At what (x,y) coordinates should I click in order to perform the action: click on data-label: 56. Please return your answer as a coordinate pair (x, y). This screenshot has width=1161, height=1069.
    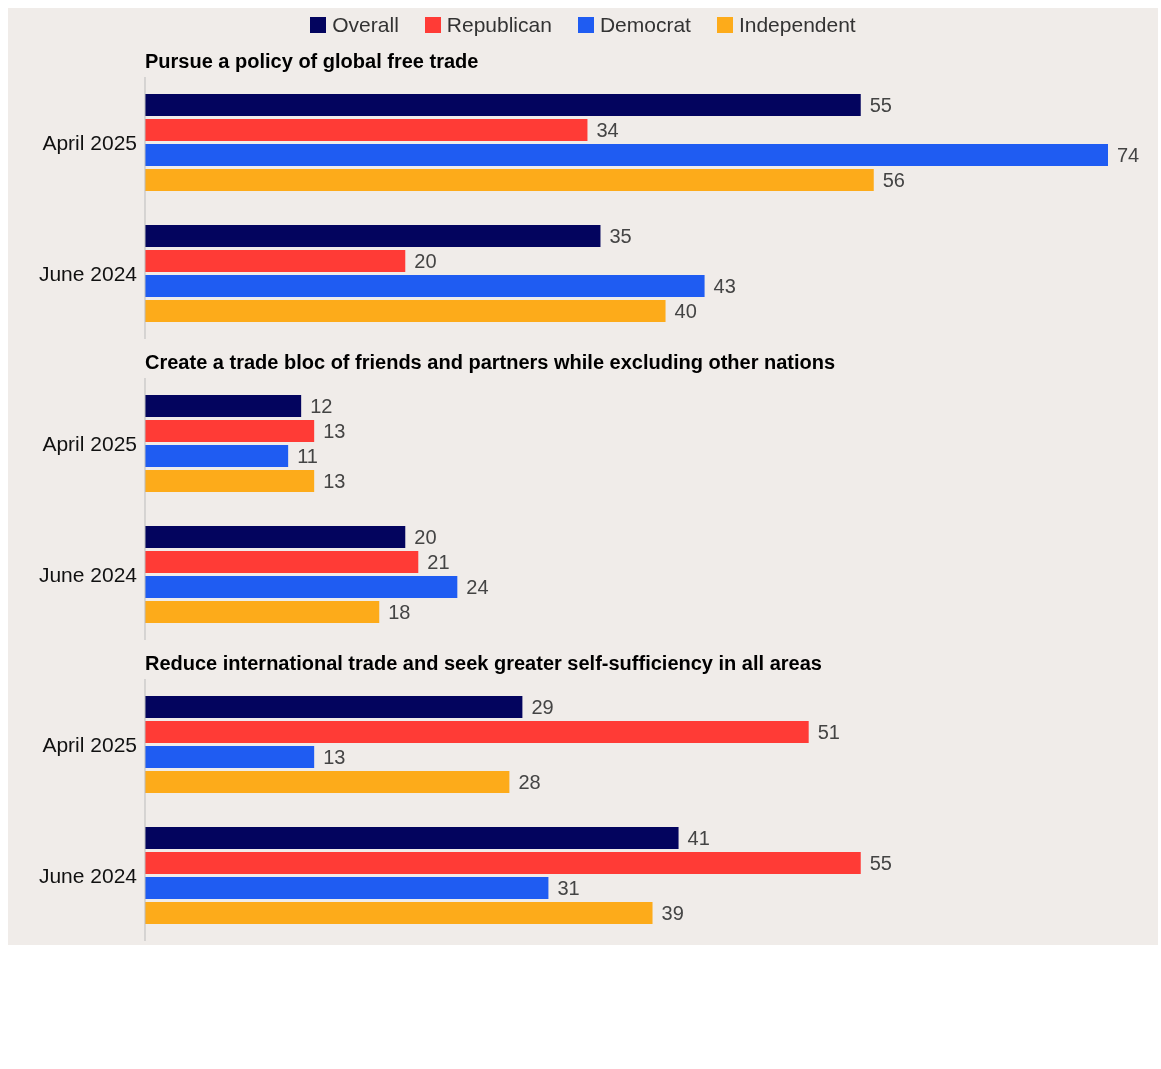
    Looking at the image, I should click on (894, 180).